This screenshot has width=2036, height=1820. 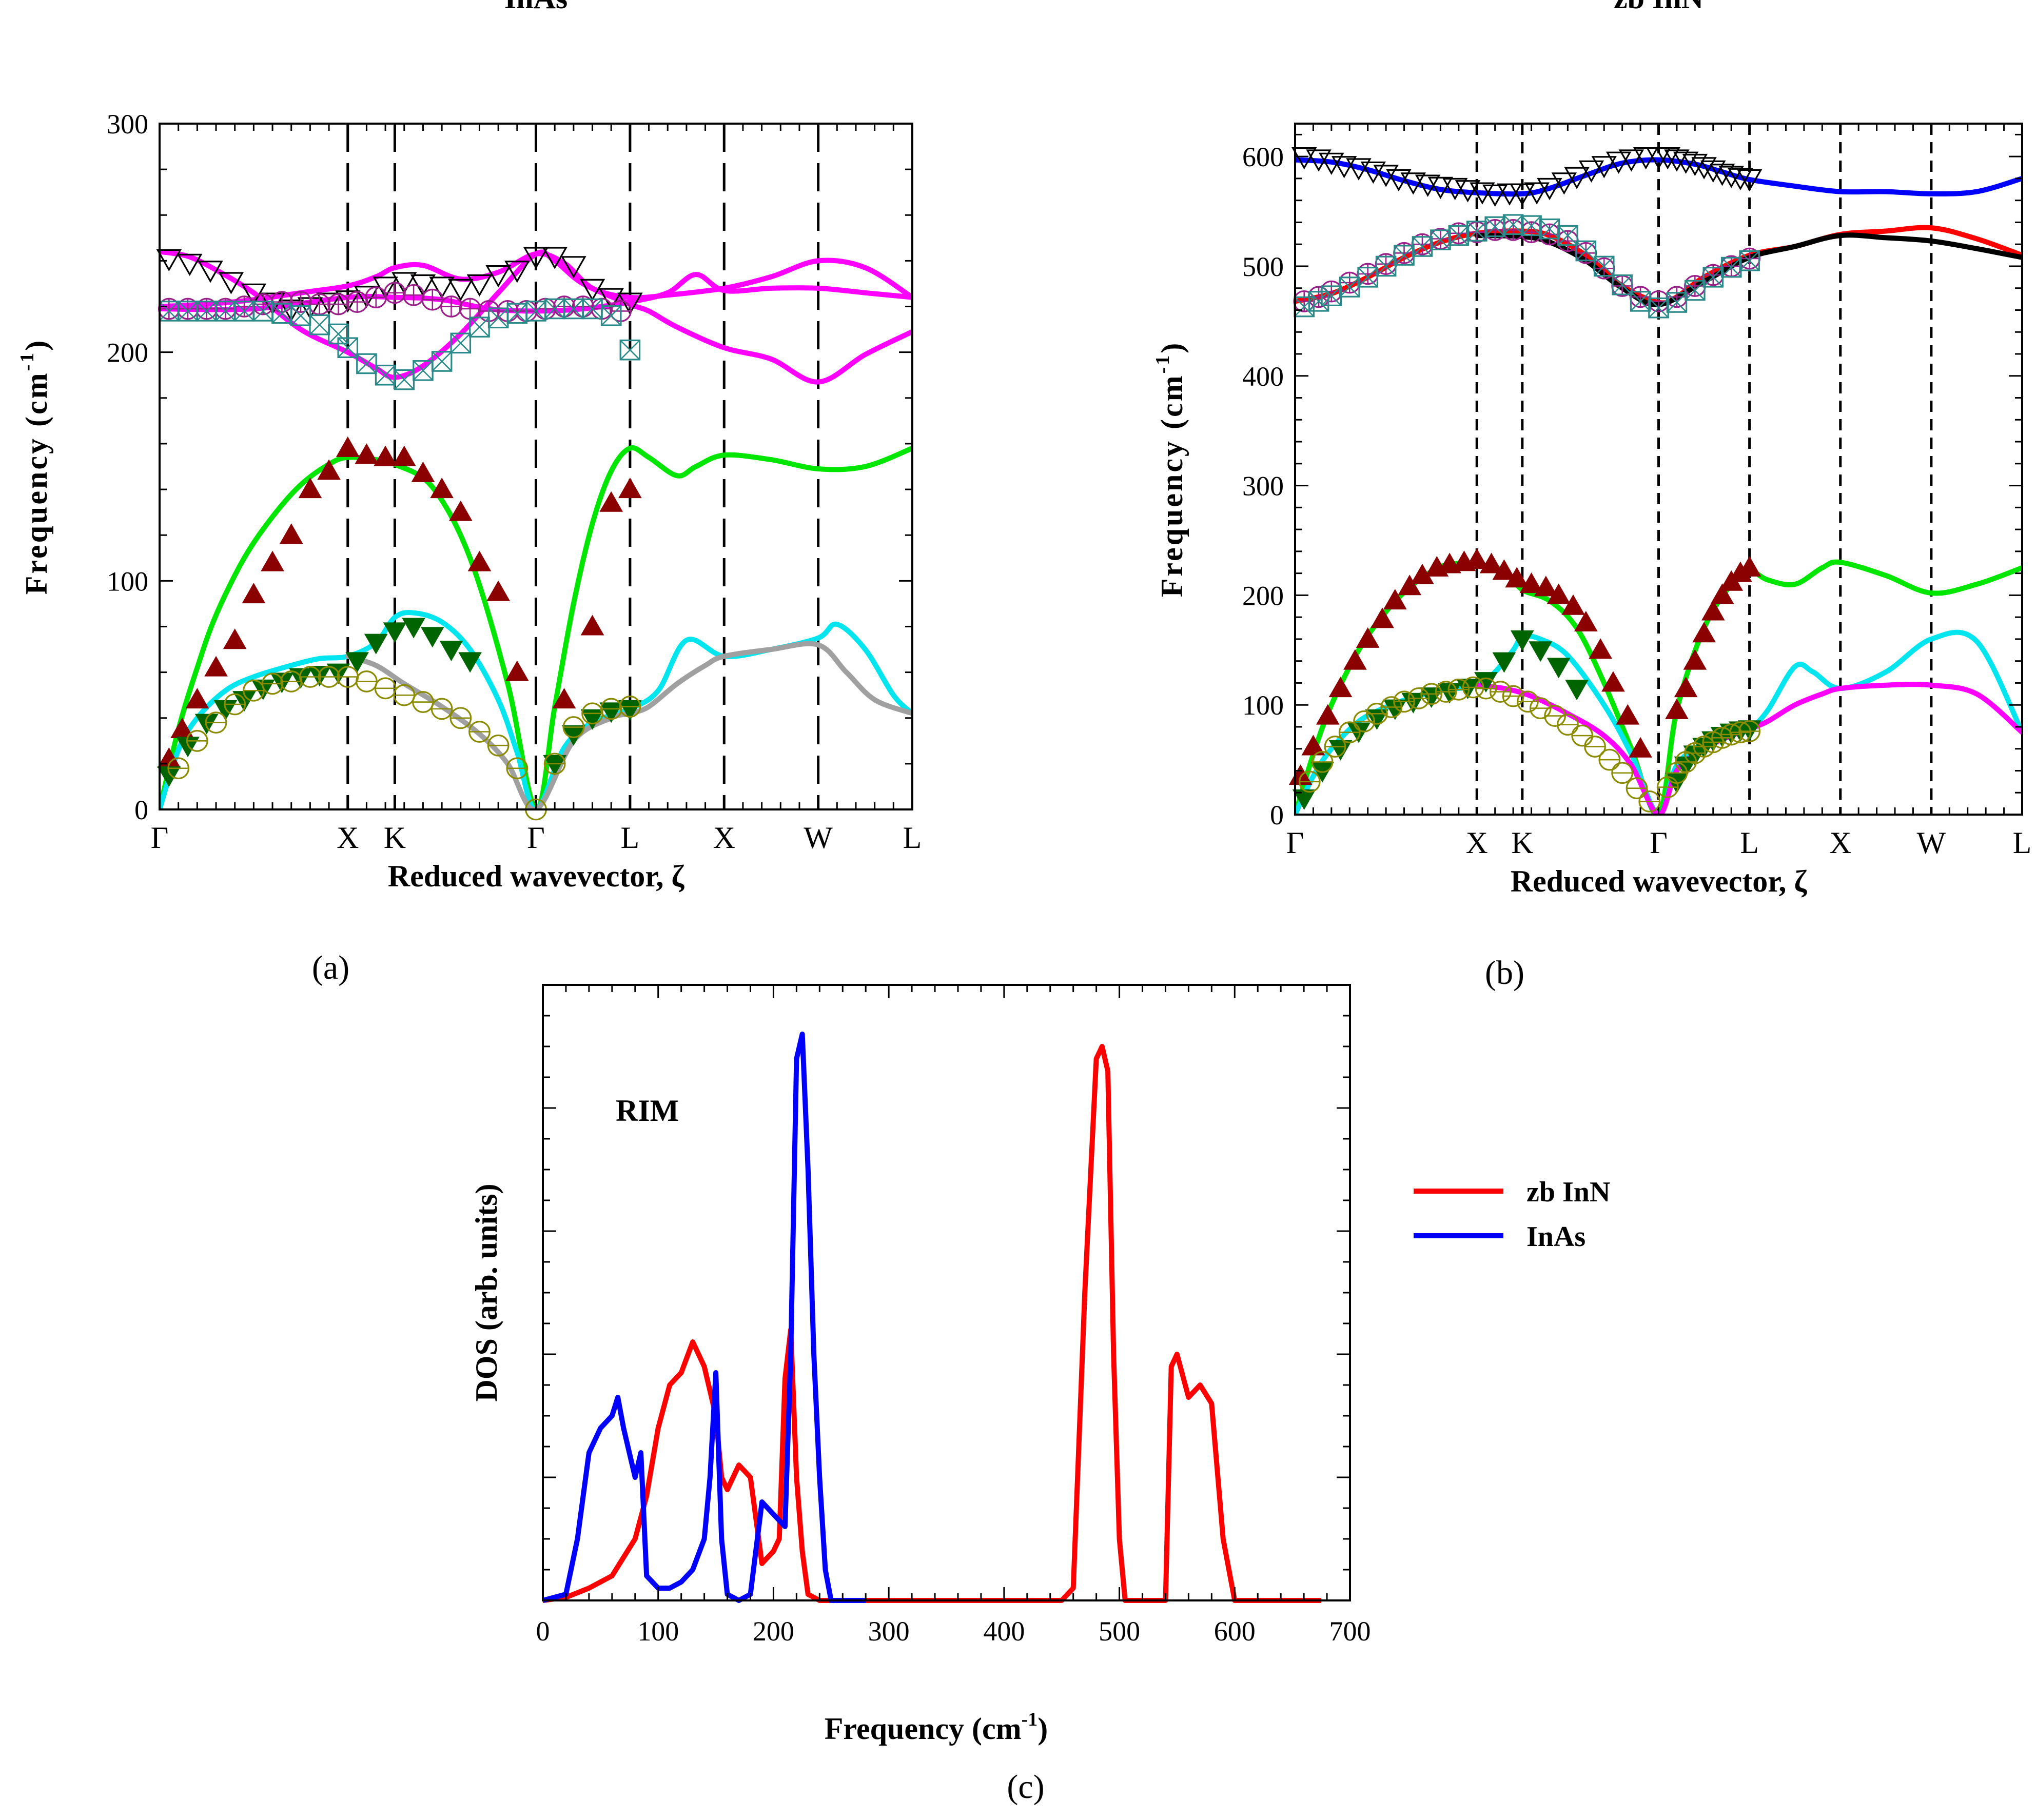 I want to click on x-axis-label: Reduced wavevector, ζ, so click(x=1659, y=881).